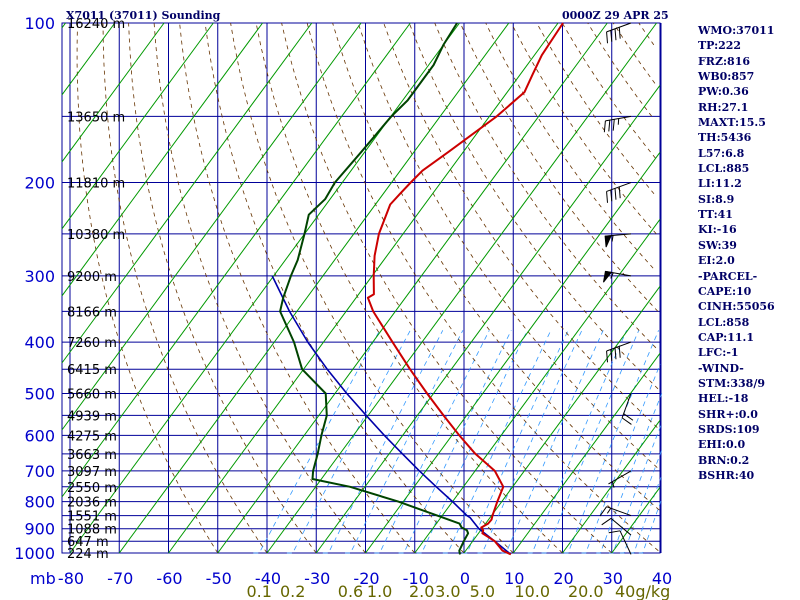  What do you see at coordinates (92, 436) in the screenshot?
I see `height-label: 4275 m` at bounding box center [92, 436].